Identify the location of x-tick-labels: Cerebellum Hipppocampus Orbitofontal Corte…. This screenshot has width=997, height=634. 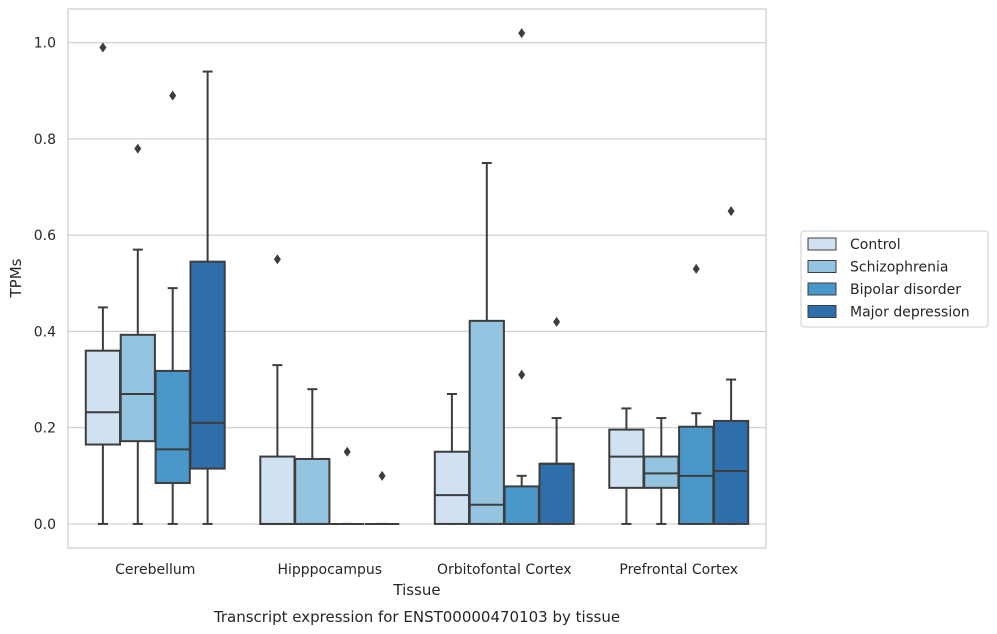
(426, 570).